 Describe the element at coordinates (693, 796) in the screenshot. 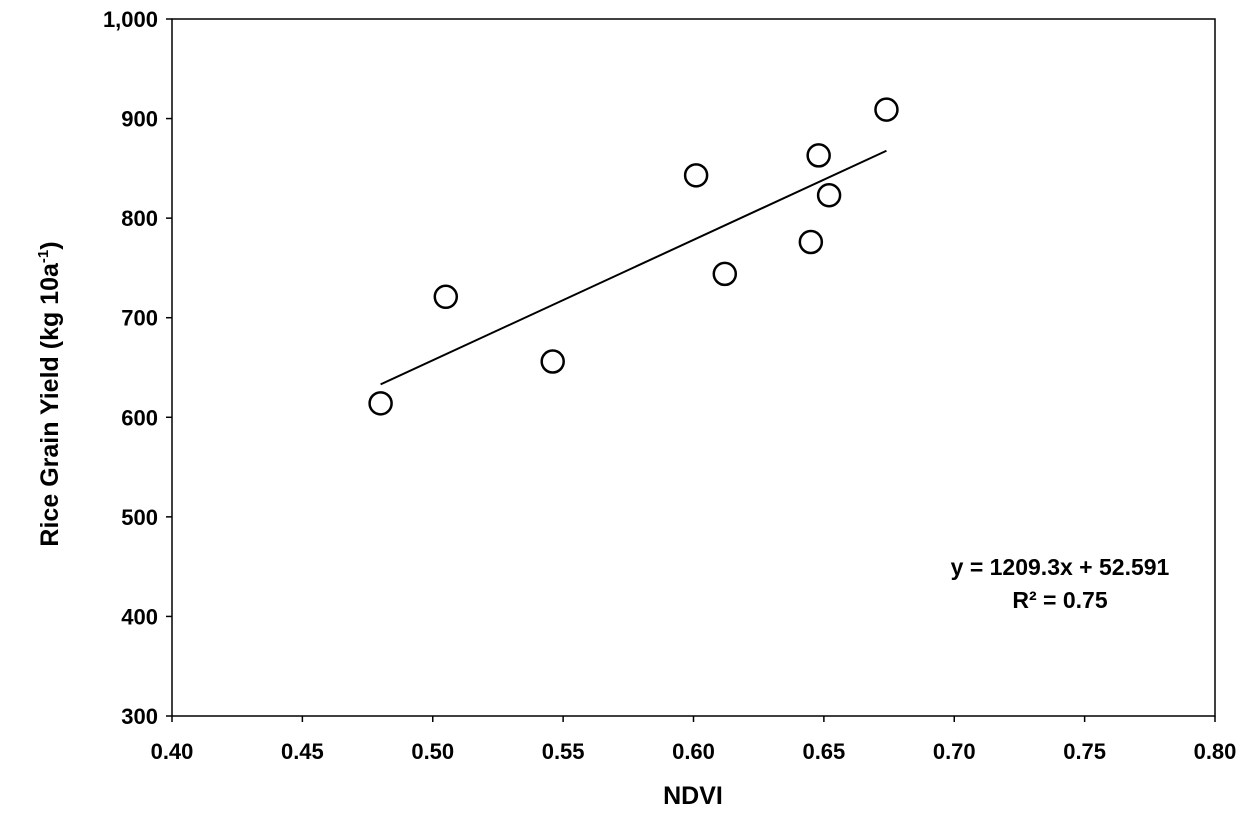

I see `x-axis-title: NDVI` at that location.